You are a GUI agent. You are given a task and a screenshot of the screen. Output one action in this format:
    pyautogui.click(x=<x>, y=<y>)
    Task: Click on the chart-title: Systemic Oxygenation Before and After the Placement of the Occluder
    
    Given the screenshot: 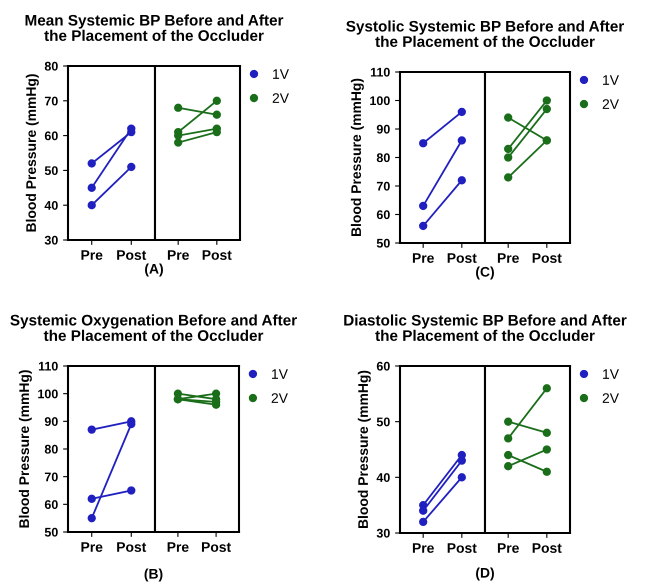 What is the action you would take?
    pyautogui.click(x=153, y=327)
    